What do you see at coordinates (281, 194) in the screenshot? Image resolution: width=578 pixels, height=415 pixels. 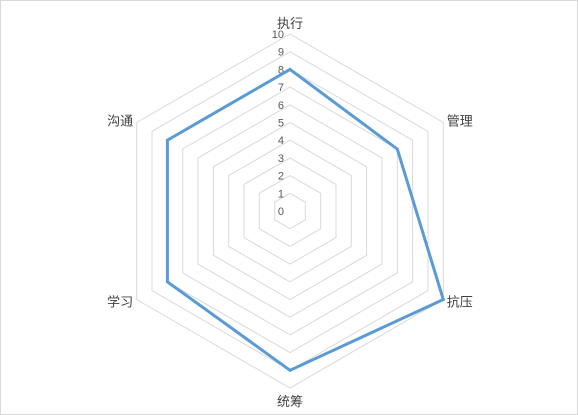 I see `tick-label: 1` at bounding box center [281, 194].